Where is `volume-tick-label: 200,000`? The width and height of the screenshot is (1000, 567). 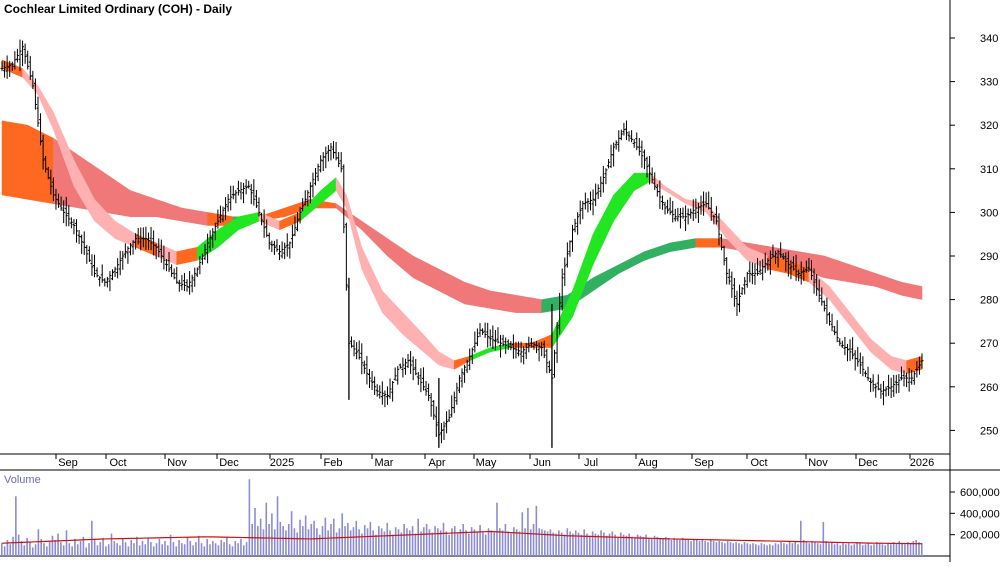 volume-tick-label: 200,000 is located at coordinates (980, 536).